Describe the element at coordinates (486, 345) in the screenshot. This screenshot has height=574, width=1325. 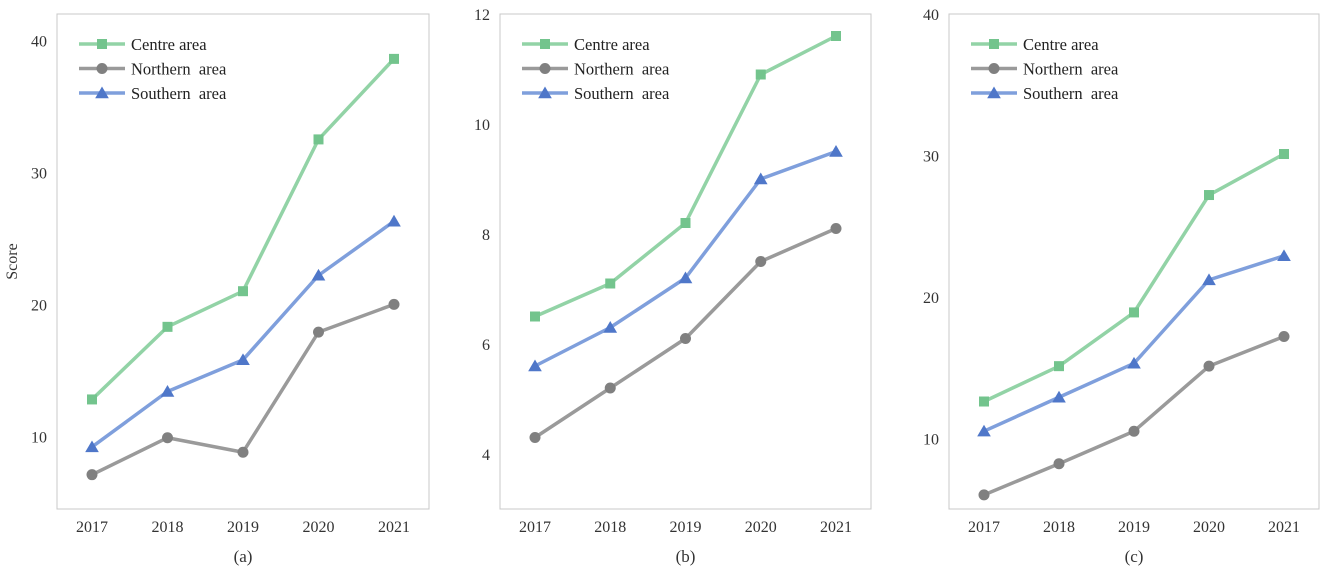
I see `y-tick-label: 6` at that location.